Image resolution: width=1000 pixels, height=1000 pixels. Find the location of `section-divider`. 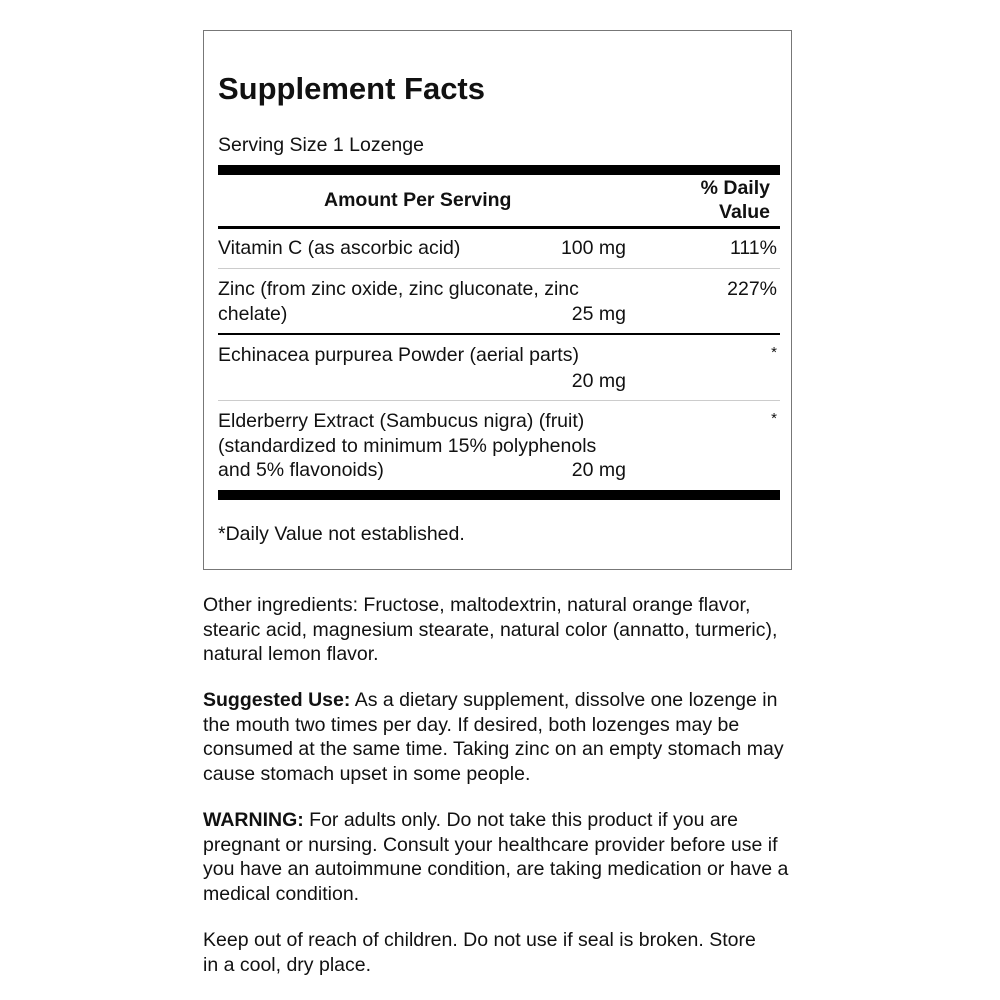

section-divider is located at coordinates (499, 334).